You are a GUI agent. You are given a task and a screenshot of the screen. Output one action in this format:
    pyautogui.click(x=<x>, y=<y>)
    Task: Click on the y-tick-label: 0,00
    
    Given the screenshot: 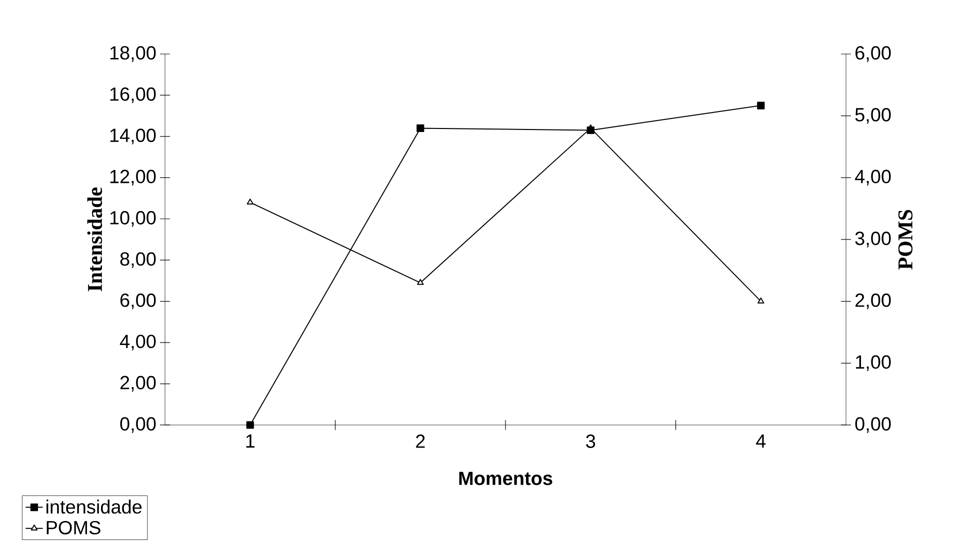 What is the action you would take?
    pyautogui.click(x=138, y=425)
    